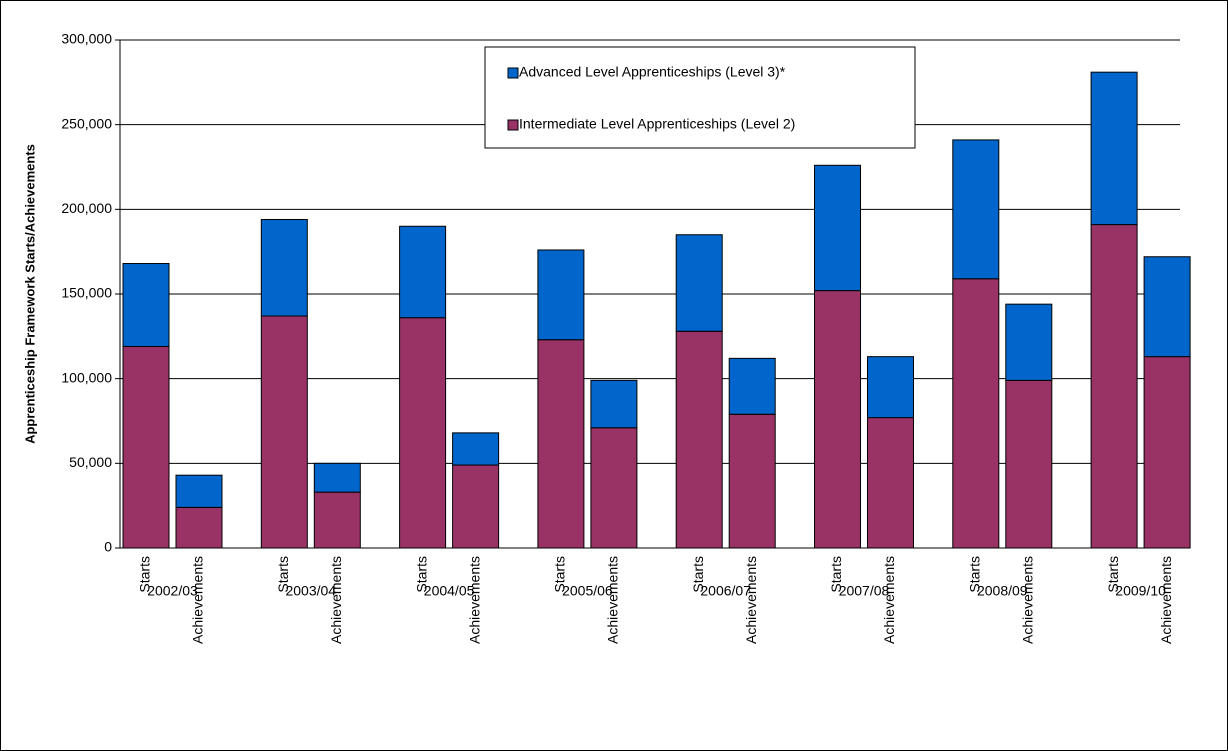 Image resolution: width=1228 pixels, height=751 pixels. I want to click on y-tick-label: 0, so click(108, 547).